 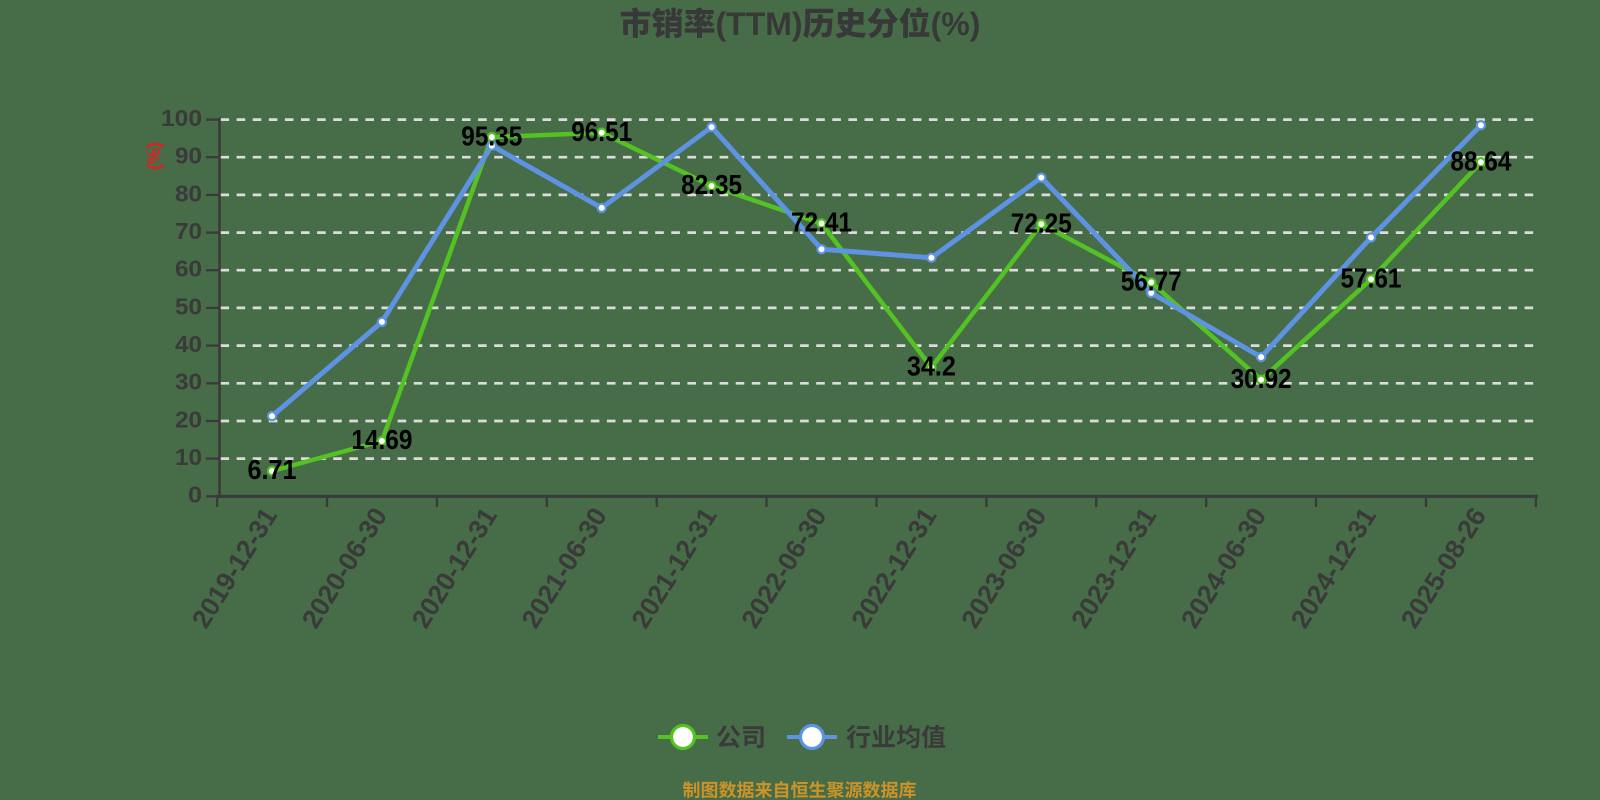 I want to click on svg-text: 30.92, so click(x=1261, y=378).